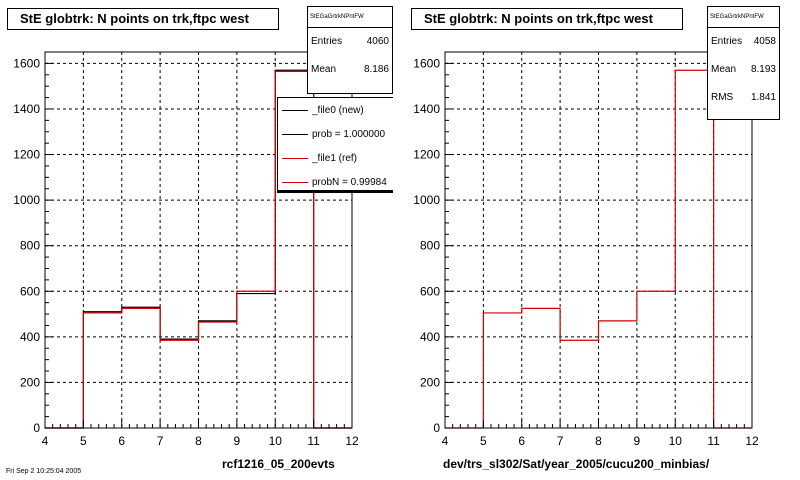  What do you see at coordinates (278, 464) in the screenshot?
I see `left-x-axis-label: rcf1216_05_200evts` at bounding box center [278, 464].